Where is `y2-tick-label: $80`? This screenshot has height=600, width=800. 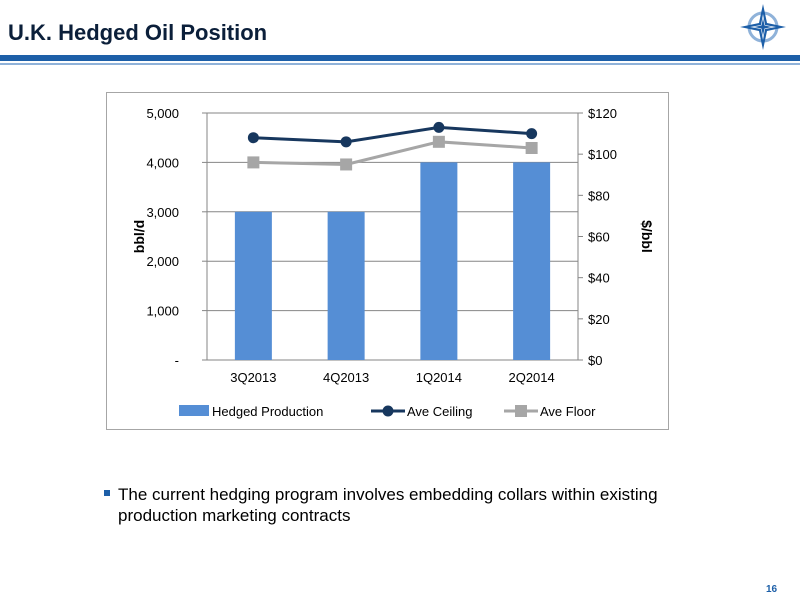
y2-tick-label: $80 is located at coordinates (599, 195).